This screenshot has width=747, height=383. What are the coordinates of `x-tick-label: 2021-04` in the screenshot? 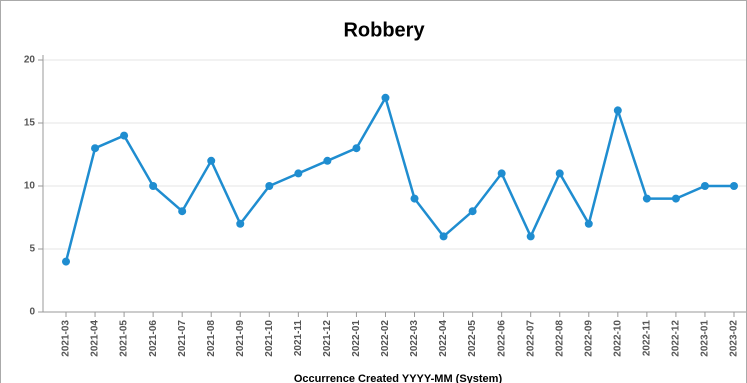 It's located at (95, 338).